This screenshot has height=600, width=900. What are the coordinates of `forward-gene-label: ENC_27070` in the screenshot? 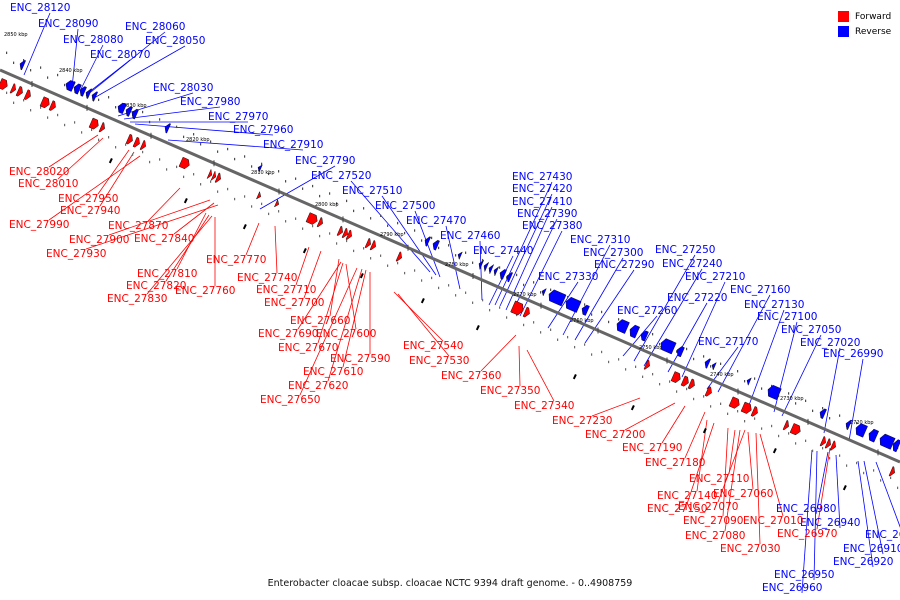 It's located at (708, 507).